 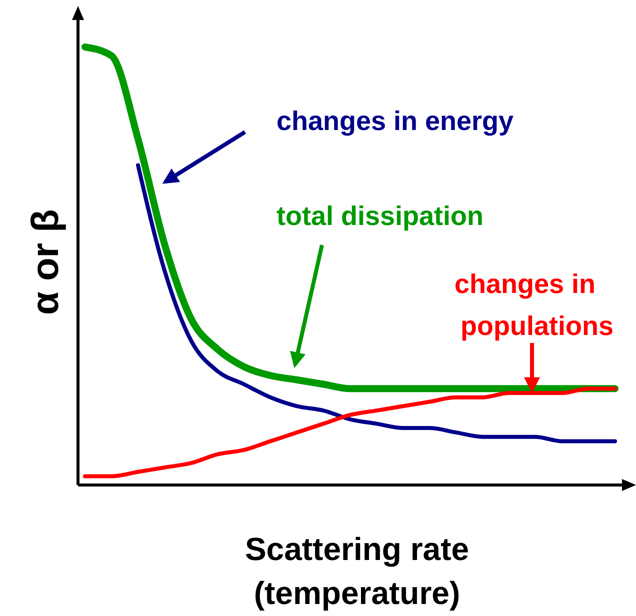 I want to click on text: total dissipation, so click(x=380, y=216).